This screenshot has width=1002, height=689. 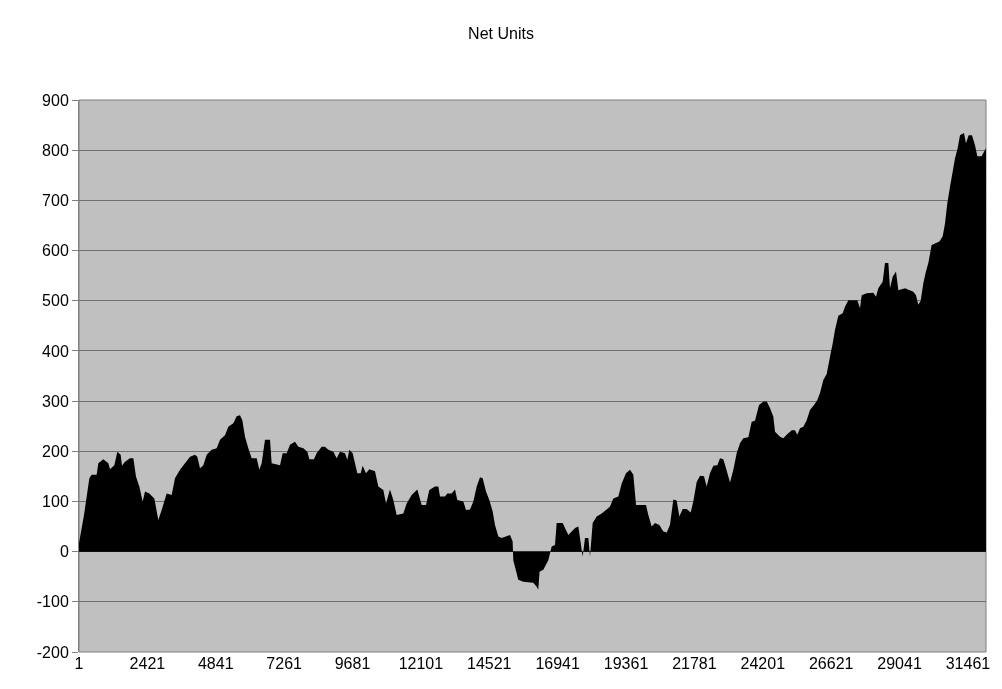 What do you see at coordinates (64, 552) in the screenshot?
I see `y-tick-label: 0` at bounding box center [64, 552].